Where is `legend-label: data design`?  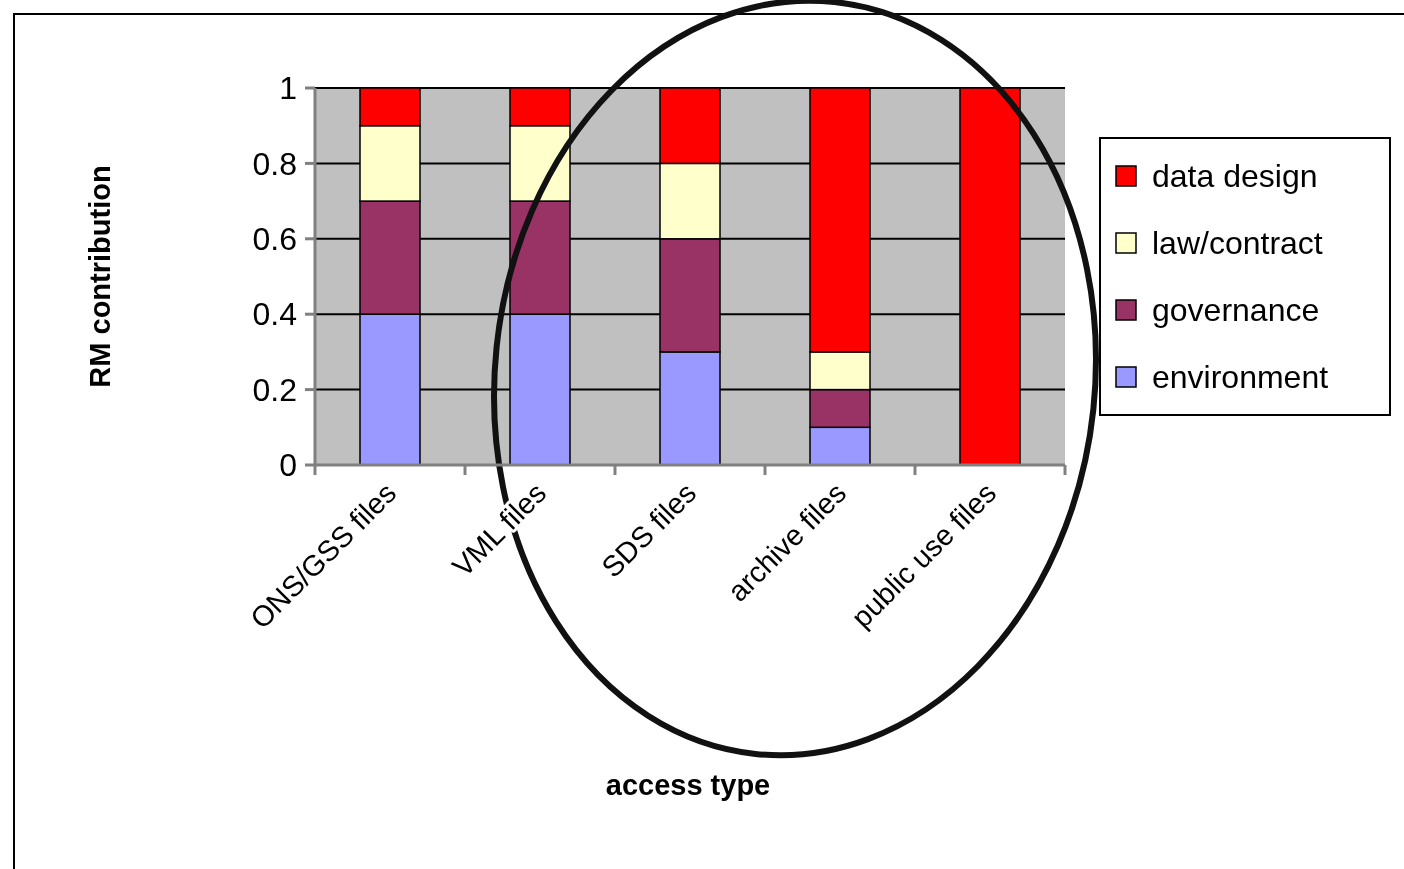 legend-label: data design is located at coordinates (1235, 176).